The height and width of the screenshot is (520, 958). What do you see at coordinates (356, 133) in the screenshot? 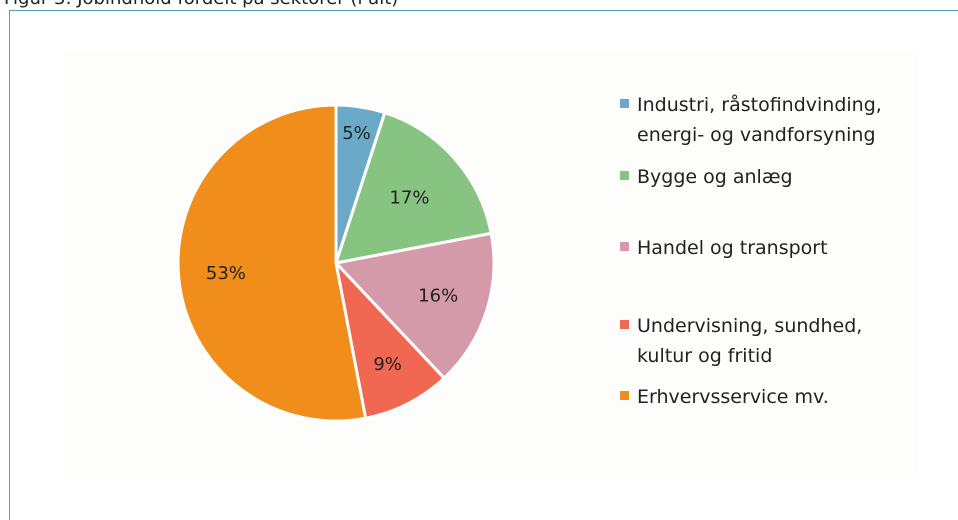
I see `slice-value-label: 5%` at bounding box center [356, 133].